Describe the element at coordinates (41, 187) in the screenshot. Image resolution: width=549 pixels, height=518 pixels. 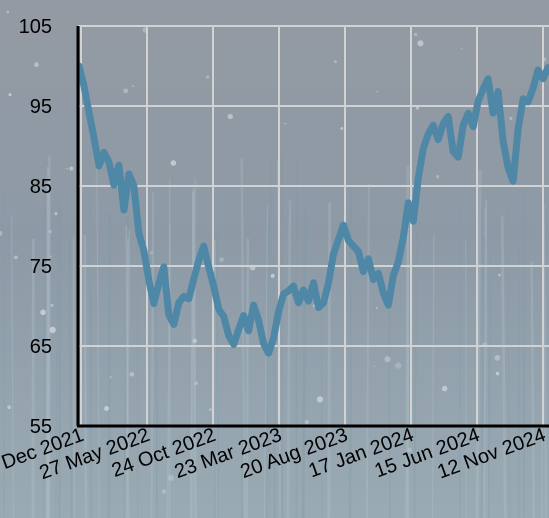
I see `y-tick-label: 85` at that location.